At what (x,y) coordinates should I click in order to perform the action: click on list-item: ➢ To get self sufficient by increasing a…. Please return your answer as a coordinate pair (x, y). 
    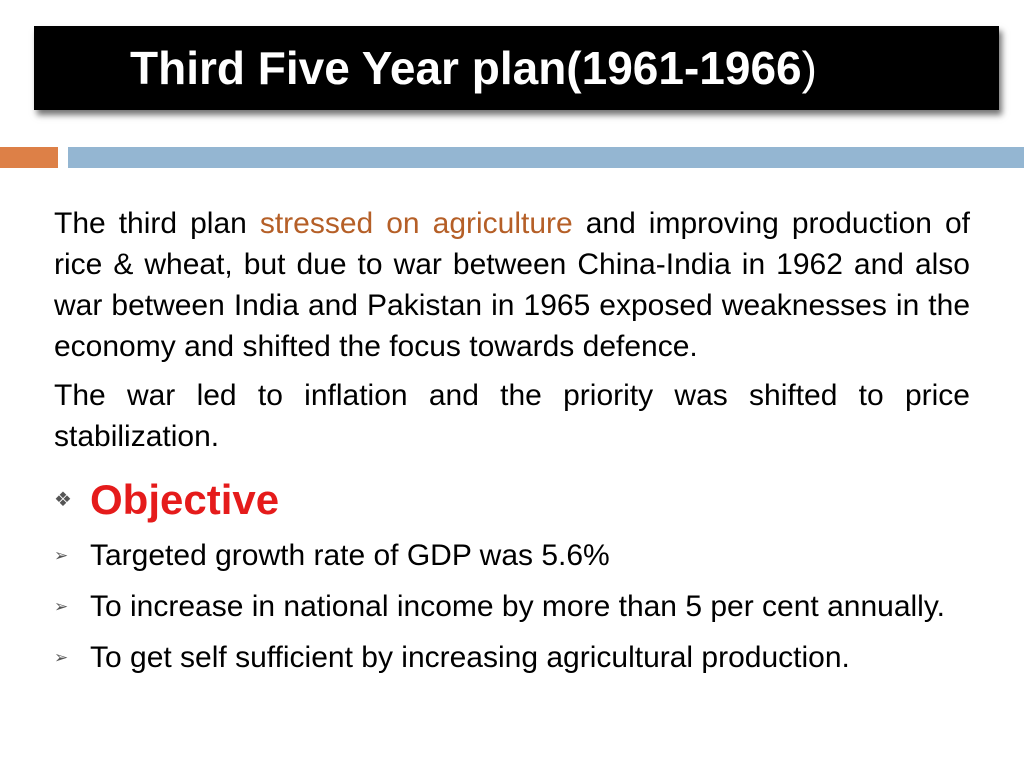
    Looking at the image, I should click on (512, 657).